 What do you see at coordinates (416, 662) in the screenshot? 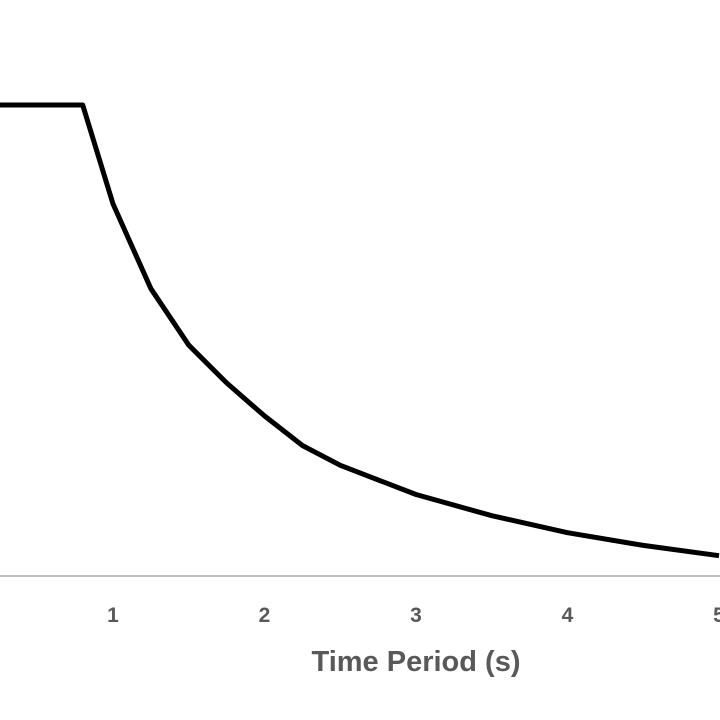
I see `x-axis-title: Time Period (s)` at bounding box center [416, 662].